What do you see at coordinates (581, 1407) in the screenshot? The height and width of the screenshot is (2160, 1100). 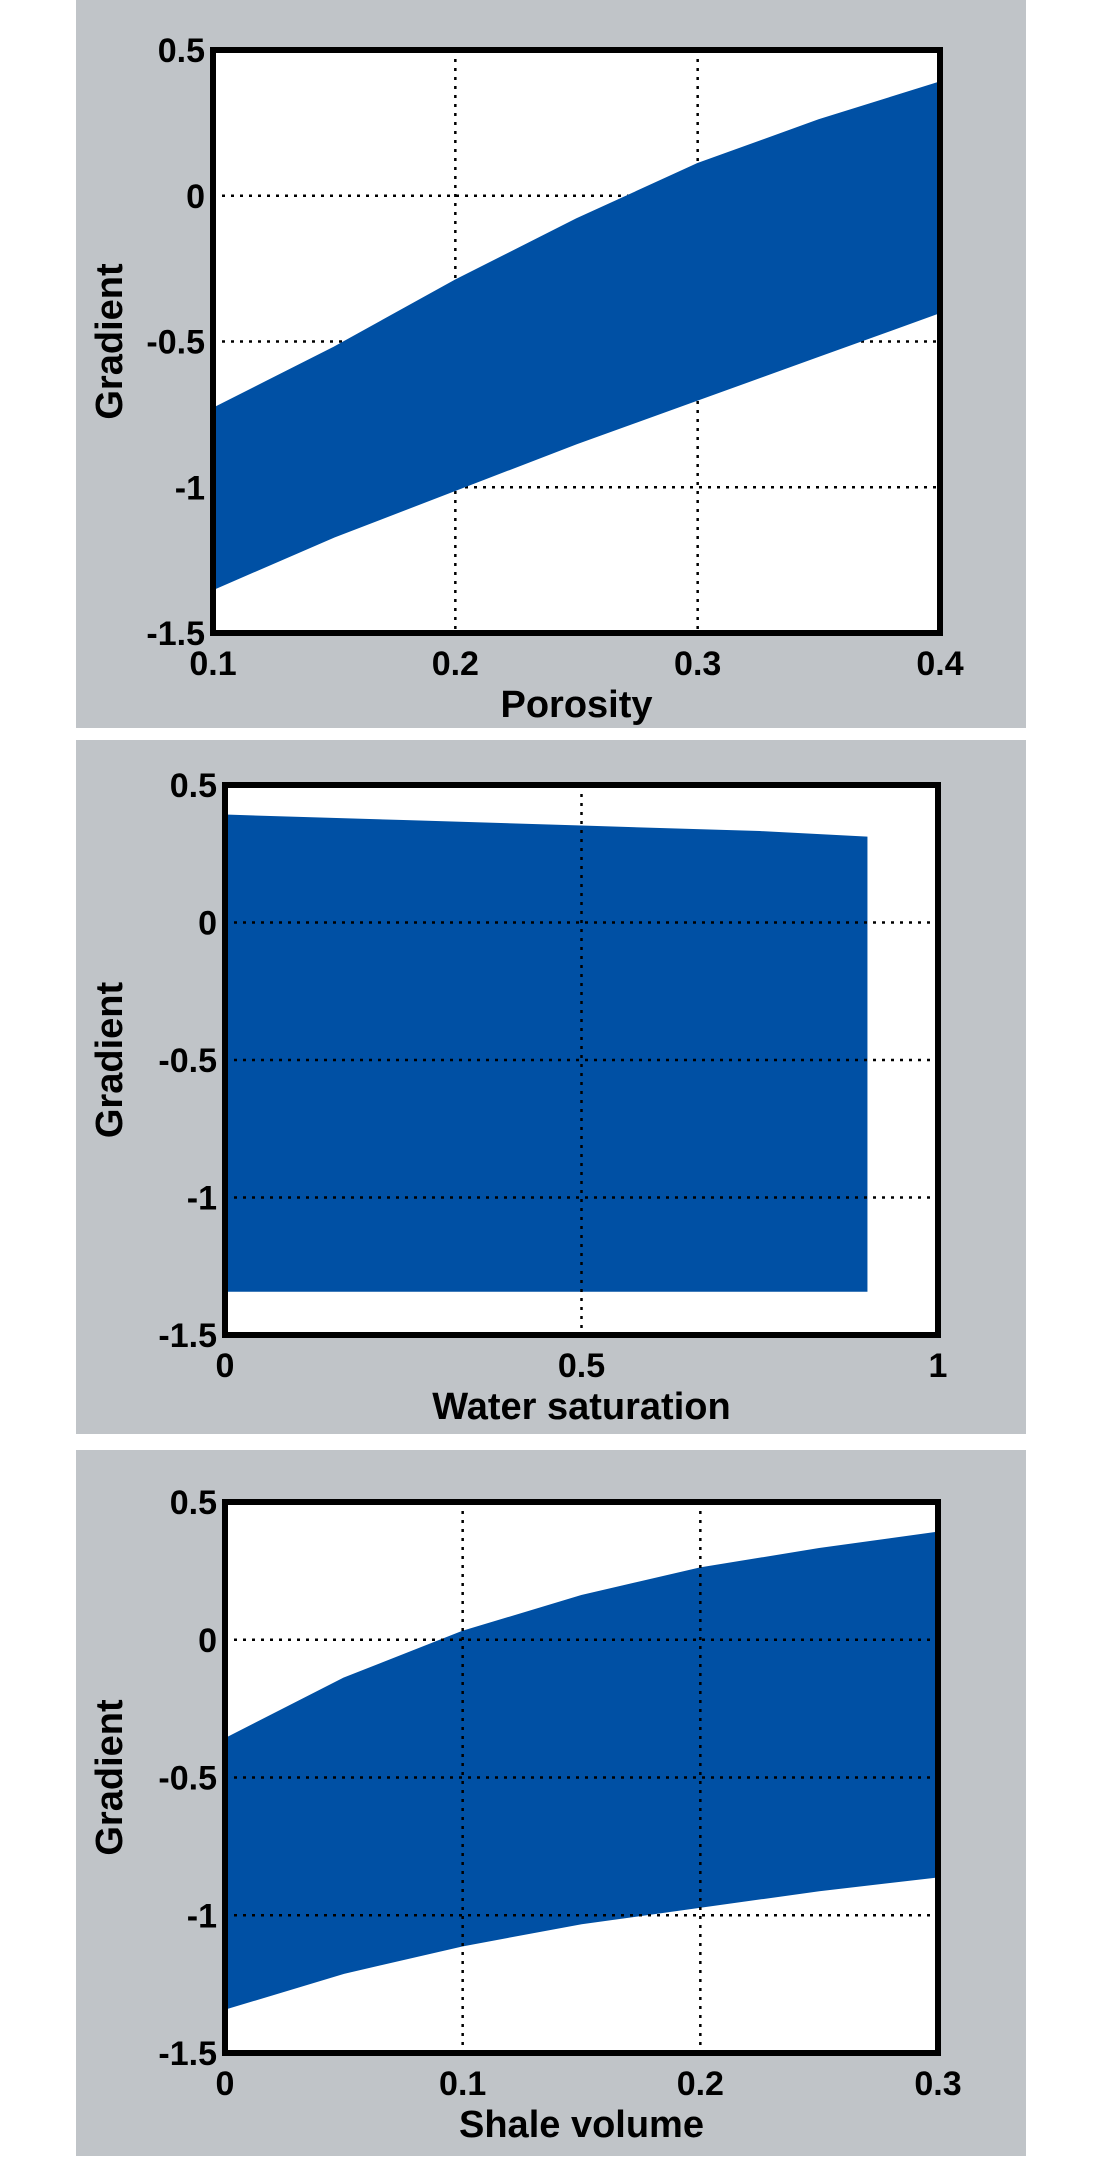 I see `x-axis-label-water-saturation: Water saturation` at bounding box center [581, 1407].